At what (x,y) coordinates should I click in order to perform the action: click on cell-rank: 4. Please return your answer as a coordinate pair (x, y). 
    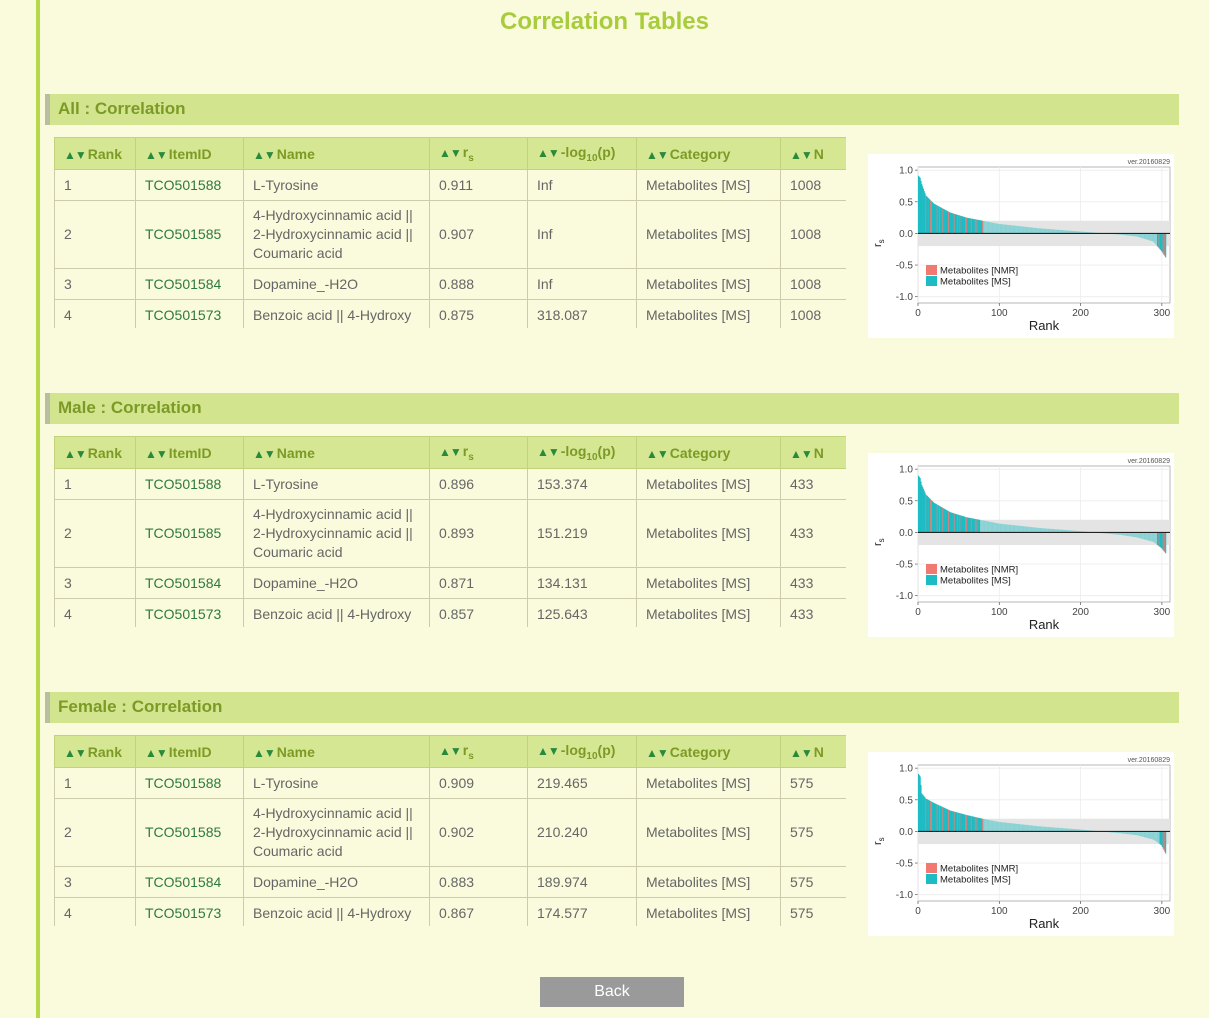
    Looking at the image, I should click on (95, 313).